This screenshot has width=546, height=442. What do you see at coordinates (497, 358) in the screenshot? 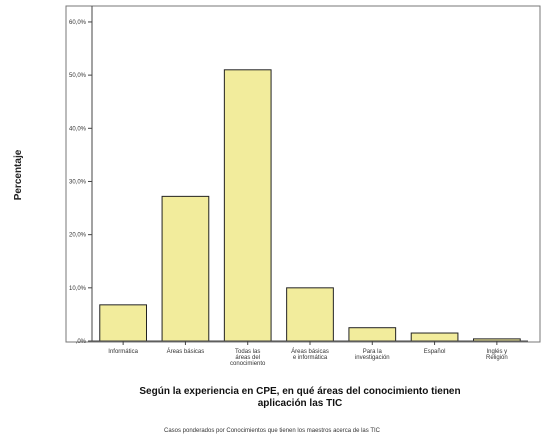
I see `x-tick-label: Religión` at bounding box center [497, 358].